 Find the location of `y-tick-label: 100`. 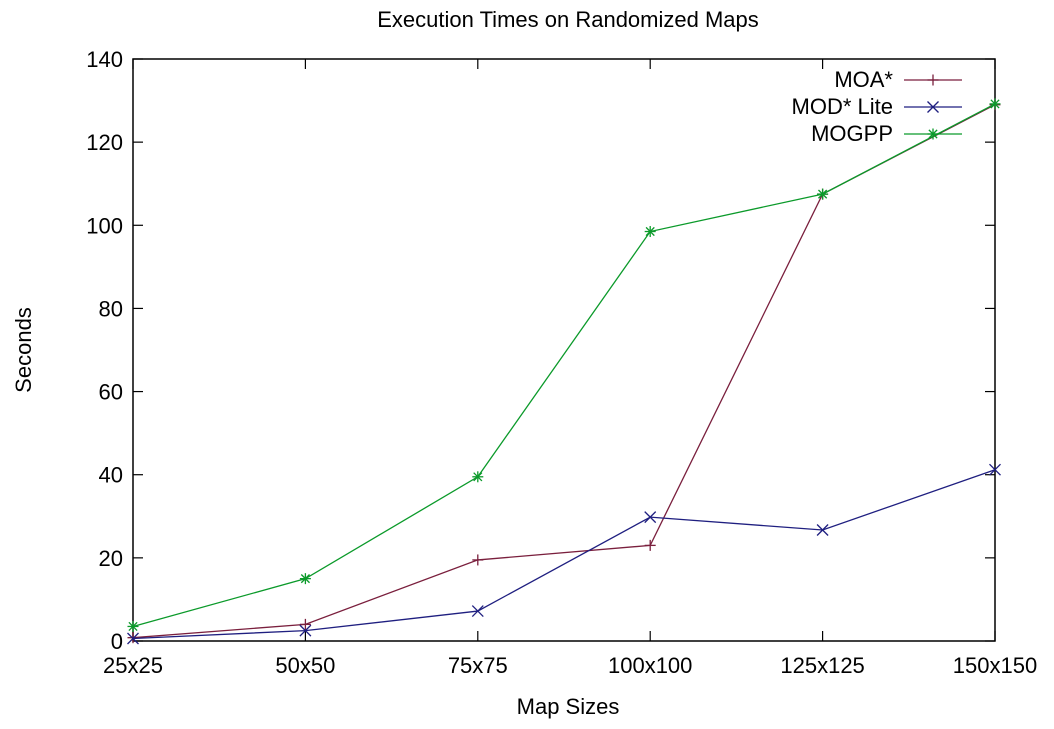

y-tick-label: 100 is located at coordinates (104, 225).